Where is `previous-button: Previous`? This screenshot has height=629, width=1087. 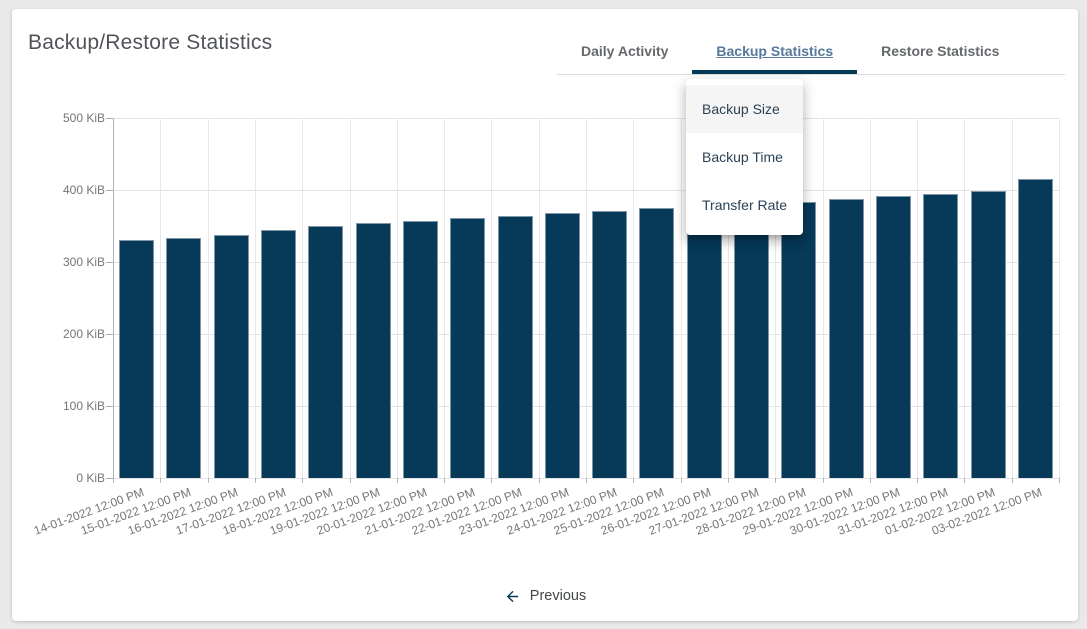 previous-button: Previous is located at coordinates (545, 596).